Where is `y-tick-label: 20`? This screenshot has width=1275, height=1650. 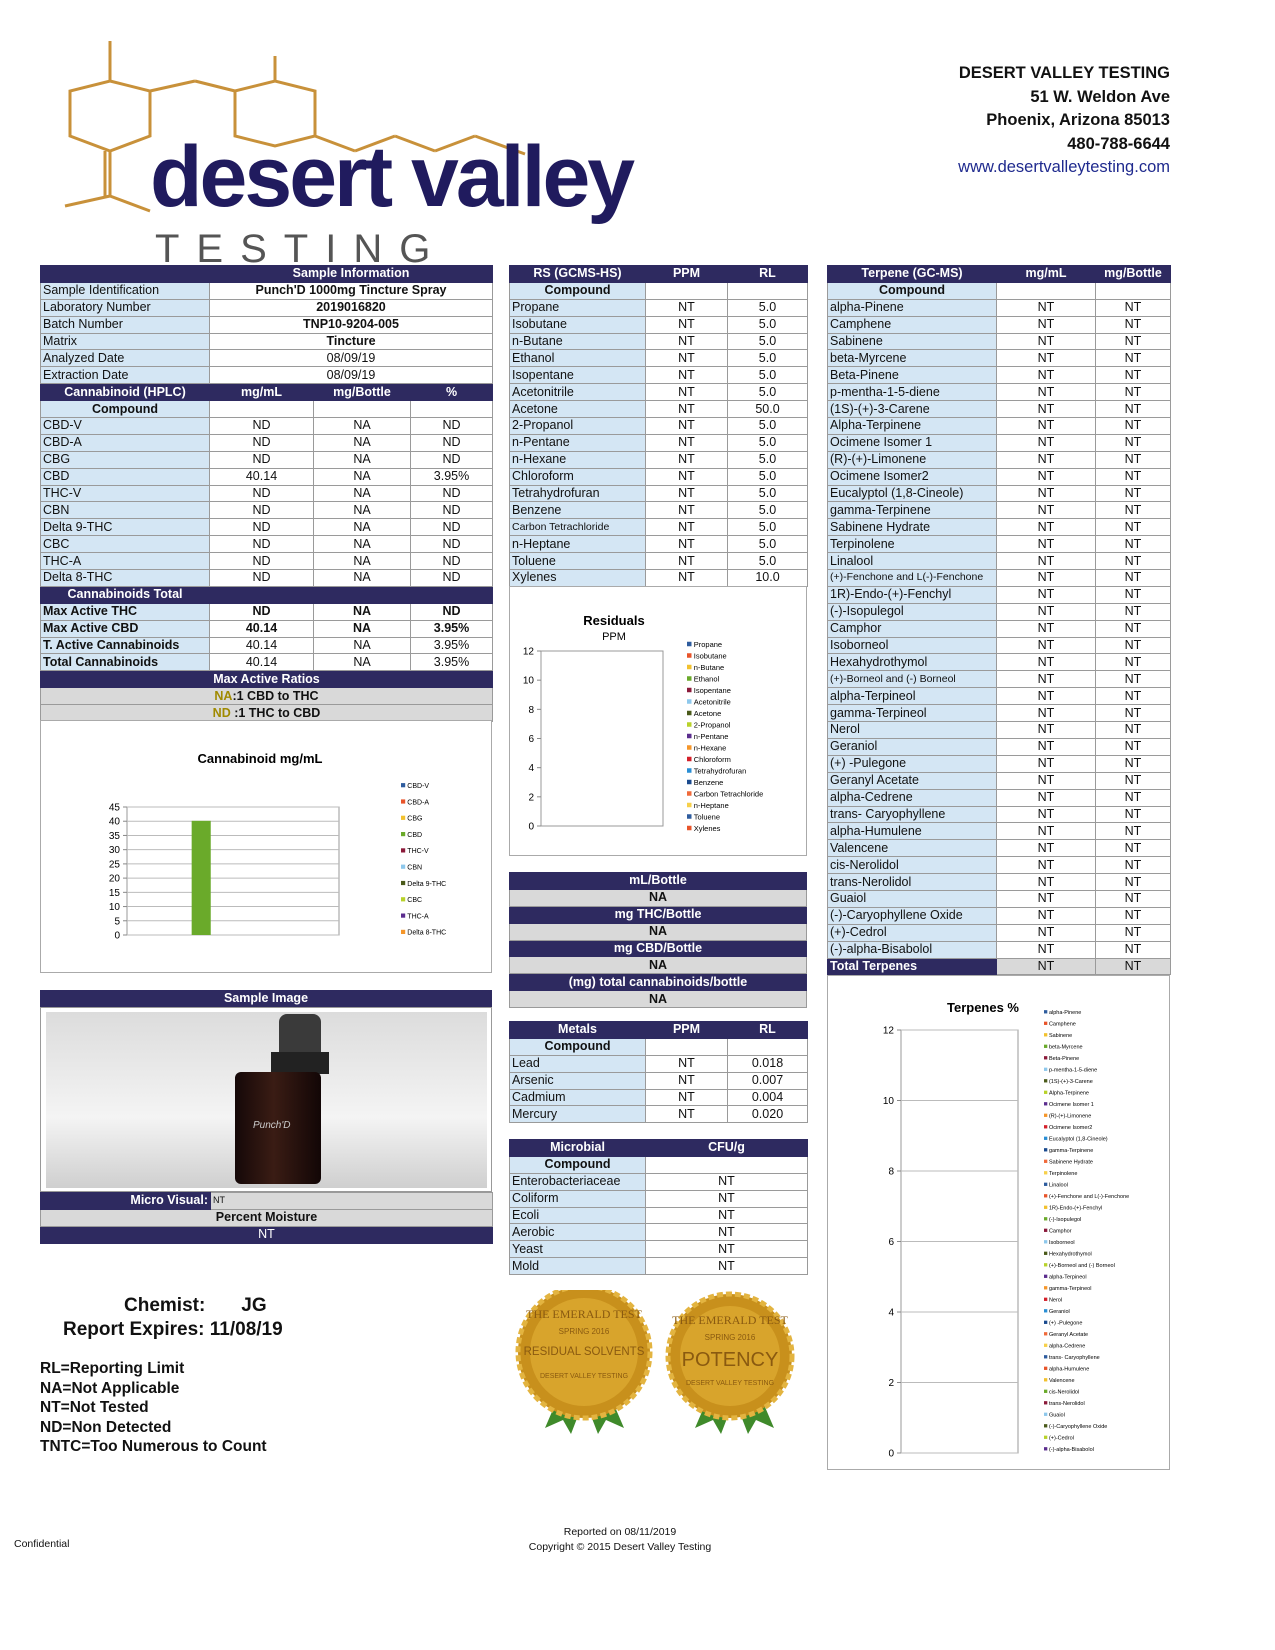
y-tick-label: 20 is located at coordinates (115, 879).